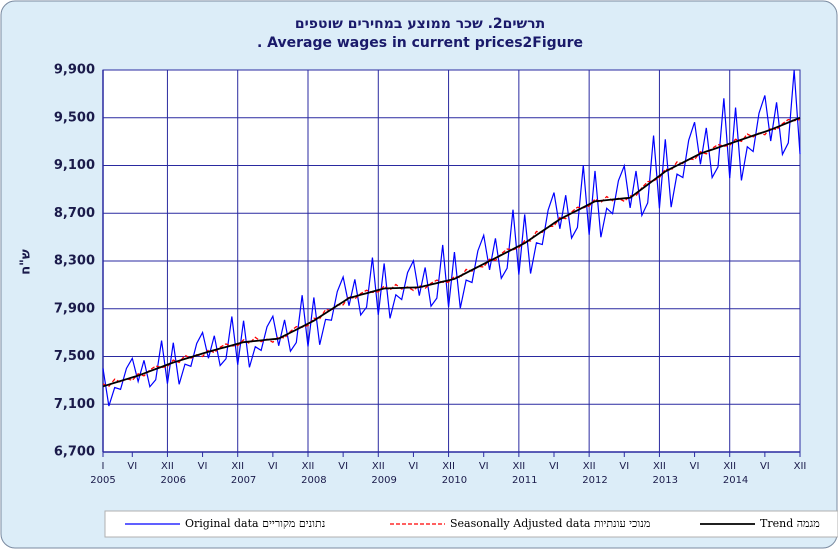  What do you see at coordinates (74, 70) in the screenshot?
I see `y-tick-label: 9,900` at bounding box center [74, 70].